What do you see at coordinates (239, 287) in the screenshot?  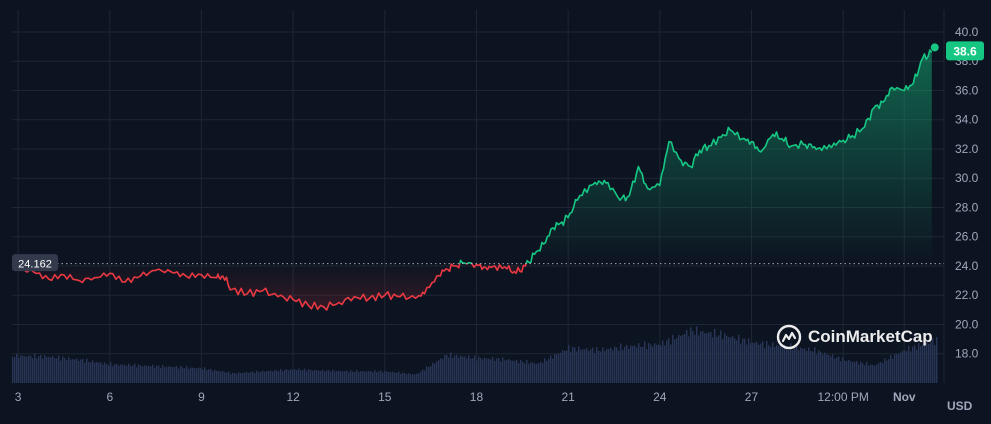 I see `price-line-down` at bounding box center [239, 287].